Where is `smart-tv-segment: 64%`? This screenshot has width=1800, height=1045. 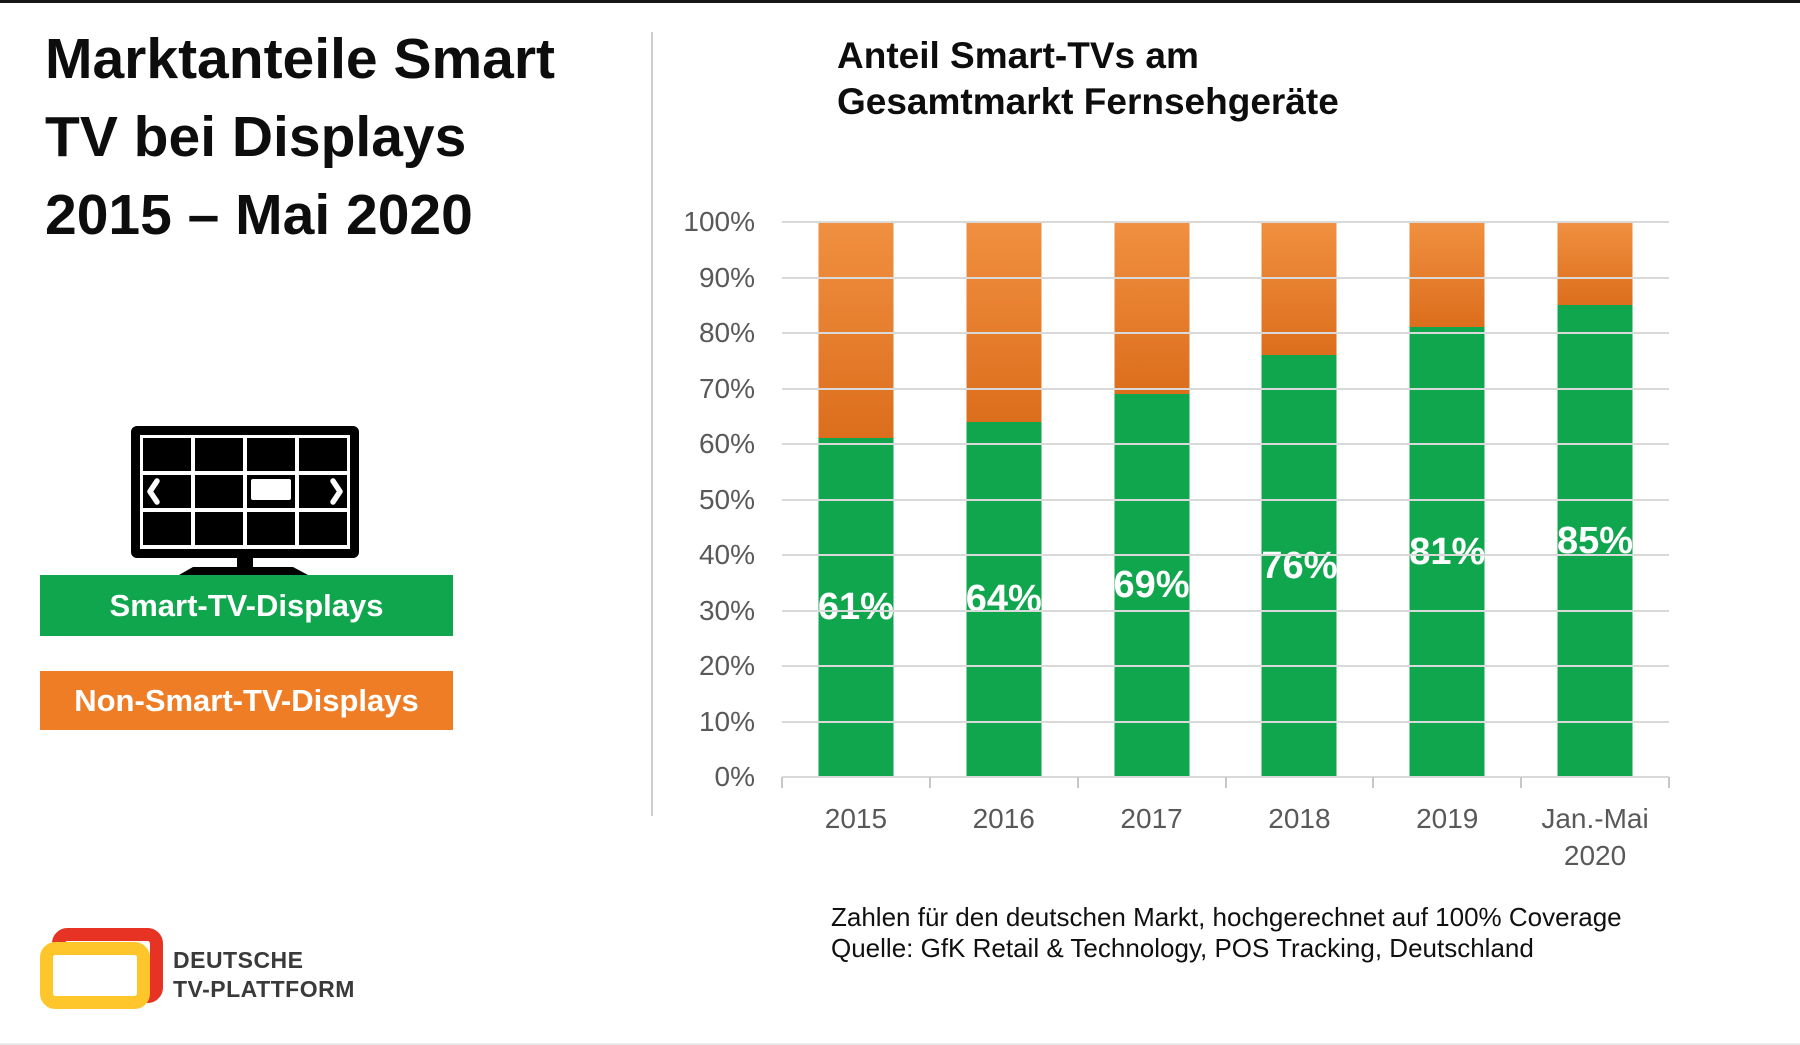 smart-tv-segment: 64% is located at coordinates (1003, 599).